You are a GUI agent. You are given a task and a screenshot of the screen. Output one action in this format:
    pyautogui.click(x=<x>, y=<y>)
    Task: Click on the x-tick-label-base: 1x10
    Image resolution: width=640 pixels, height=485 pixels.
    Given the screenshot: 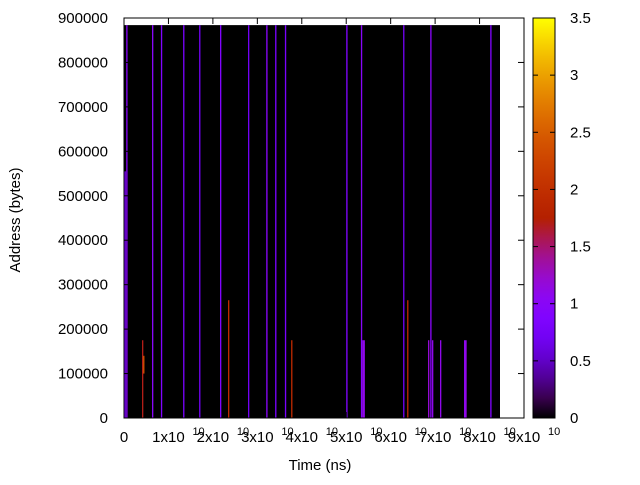 What is the action you would take?
    pyautogui.click(x=168, y=437)
    